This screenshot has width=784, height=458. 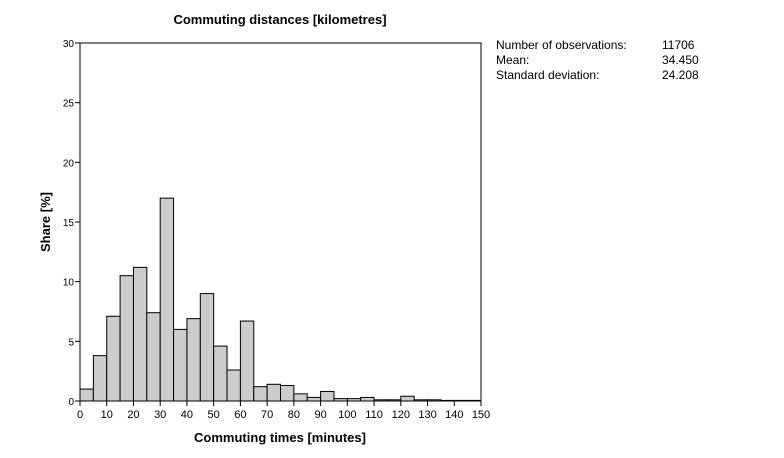 I want to click on sd-label: Standard deviation:, so click(x=548, y=75).